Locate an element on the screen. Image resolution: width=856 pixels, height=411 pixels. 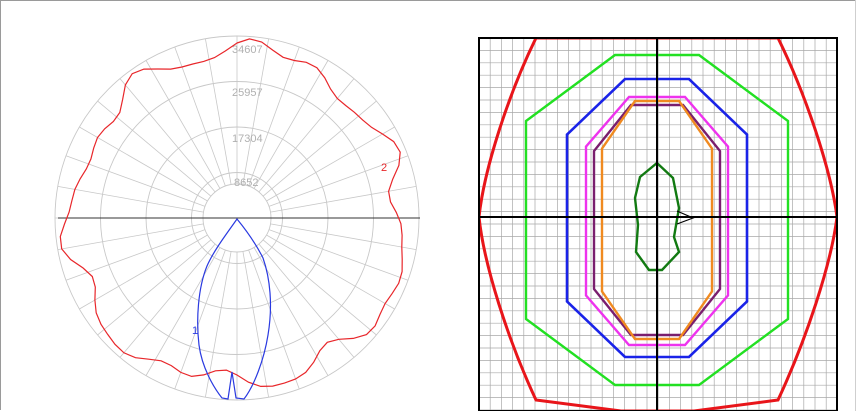
ring-label-outer: 34607 is located at coordinates (247, 50).